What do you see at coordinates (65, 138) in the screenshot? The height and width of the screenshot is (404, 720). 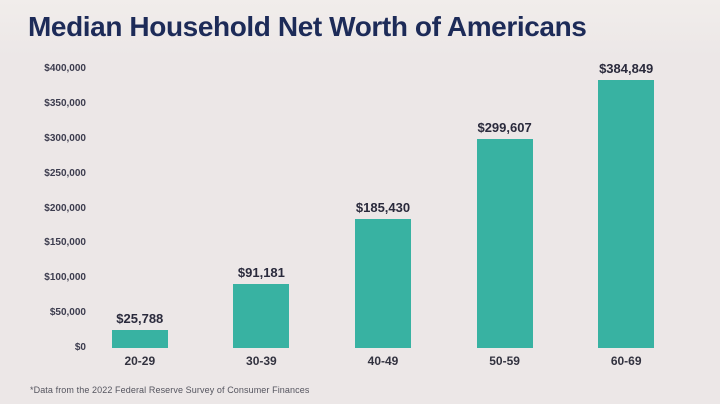 I see `y-tick-label: $300,000` at bounding box center [65, 138].